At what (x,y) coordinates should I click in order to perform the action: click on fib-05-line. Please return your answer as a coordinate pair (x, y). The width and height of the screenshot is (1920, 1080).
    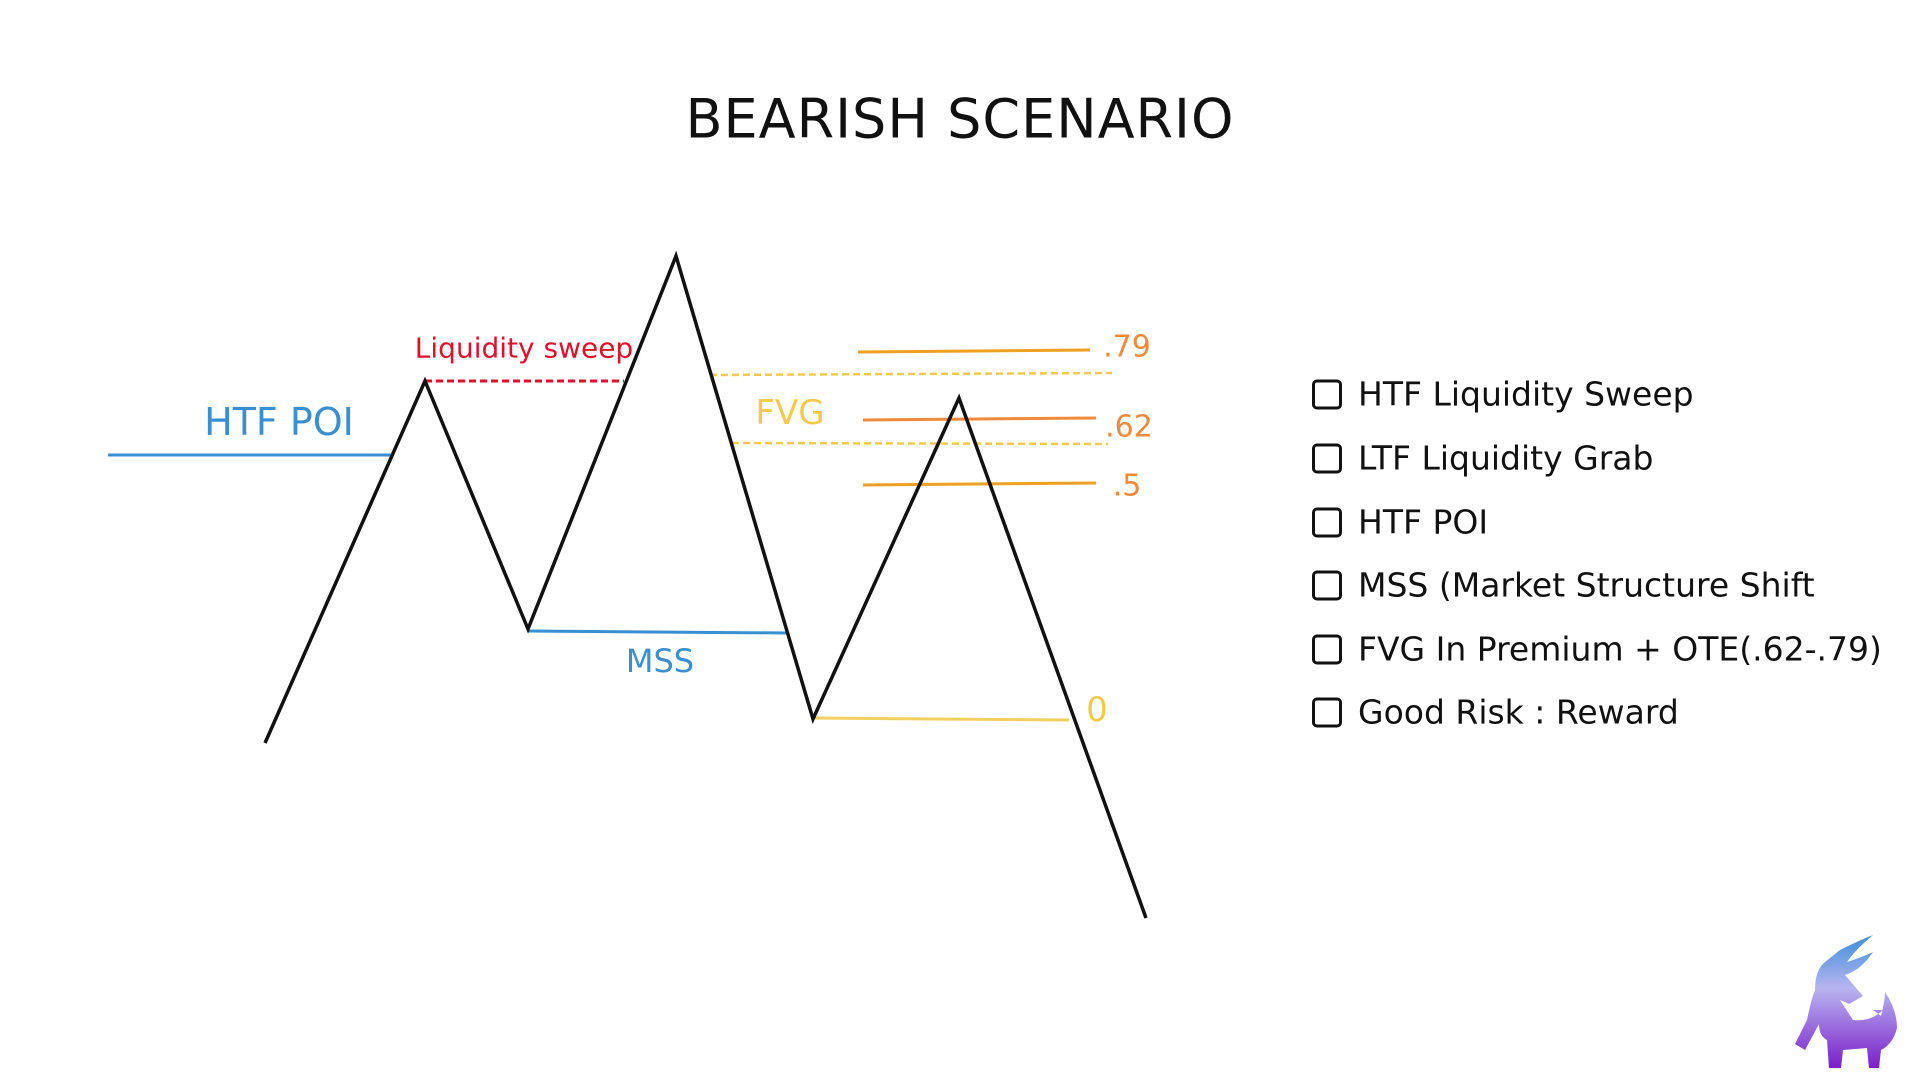
    Looking at the image, I should click on (979, 484).